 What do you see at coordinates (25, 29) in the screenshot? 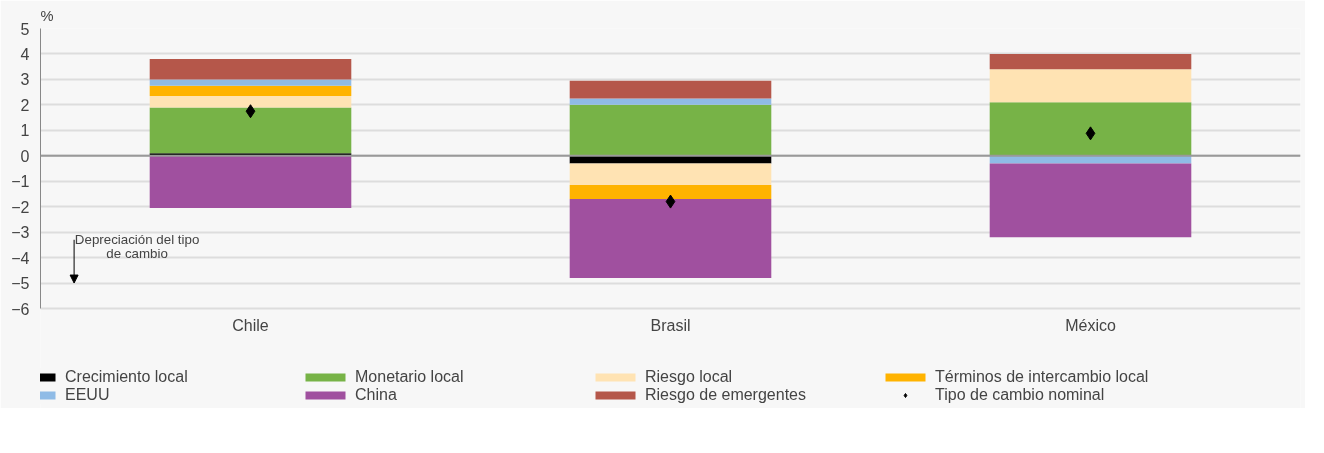
I see `y-tick-label: 5` at bounding box center [25, 29].